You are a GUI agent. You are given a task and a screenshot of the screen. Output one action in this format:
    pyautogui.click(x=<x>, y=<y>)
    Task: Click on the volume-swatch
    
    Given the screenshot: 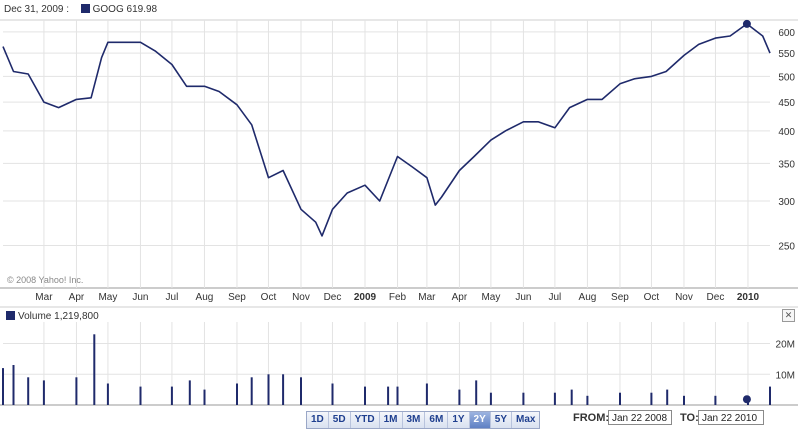 What is the action you would take?
    pyautogui.click(x=10, y=315)
    